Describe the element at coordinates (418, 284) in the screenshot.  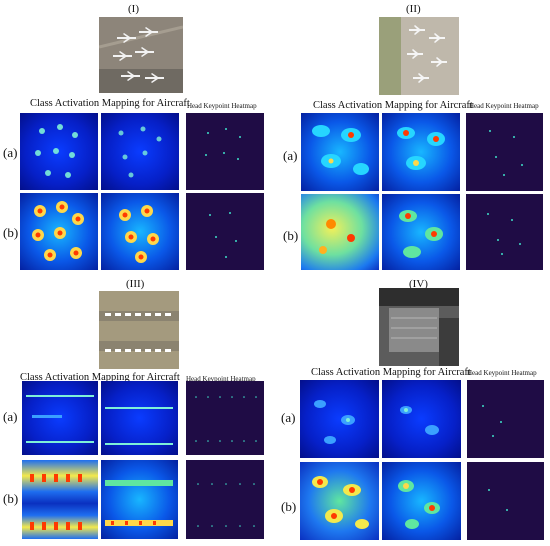
I see `panel-label: (IV)` at that location.